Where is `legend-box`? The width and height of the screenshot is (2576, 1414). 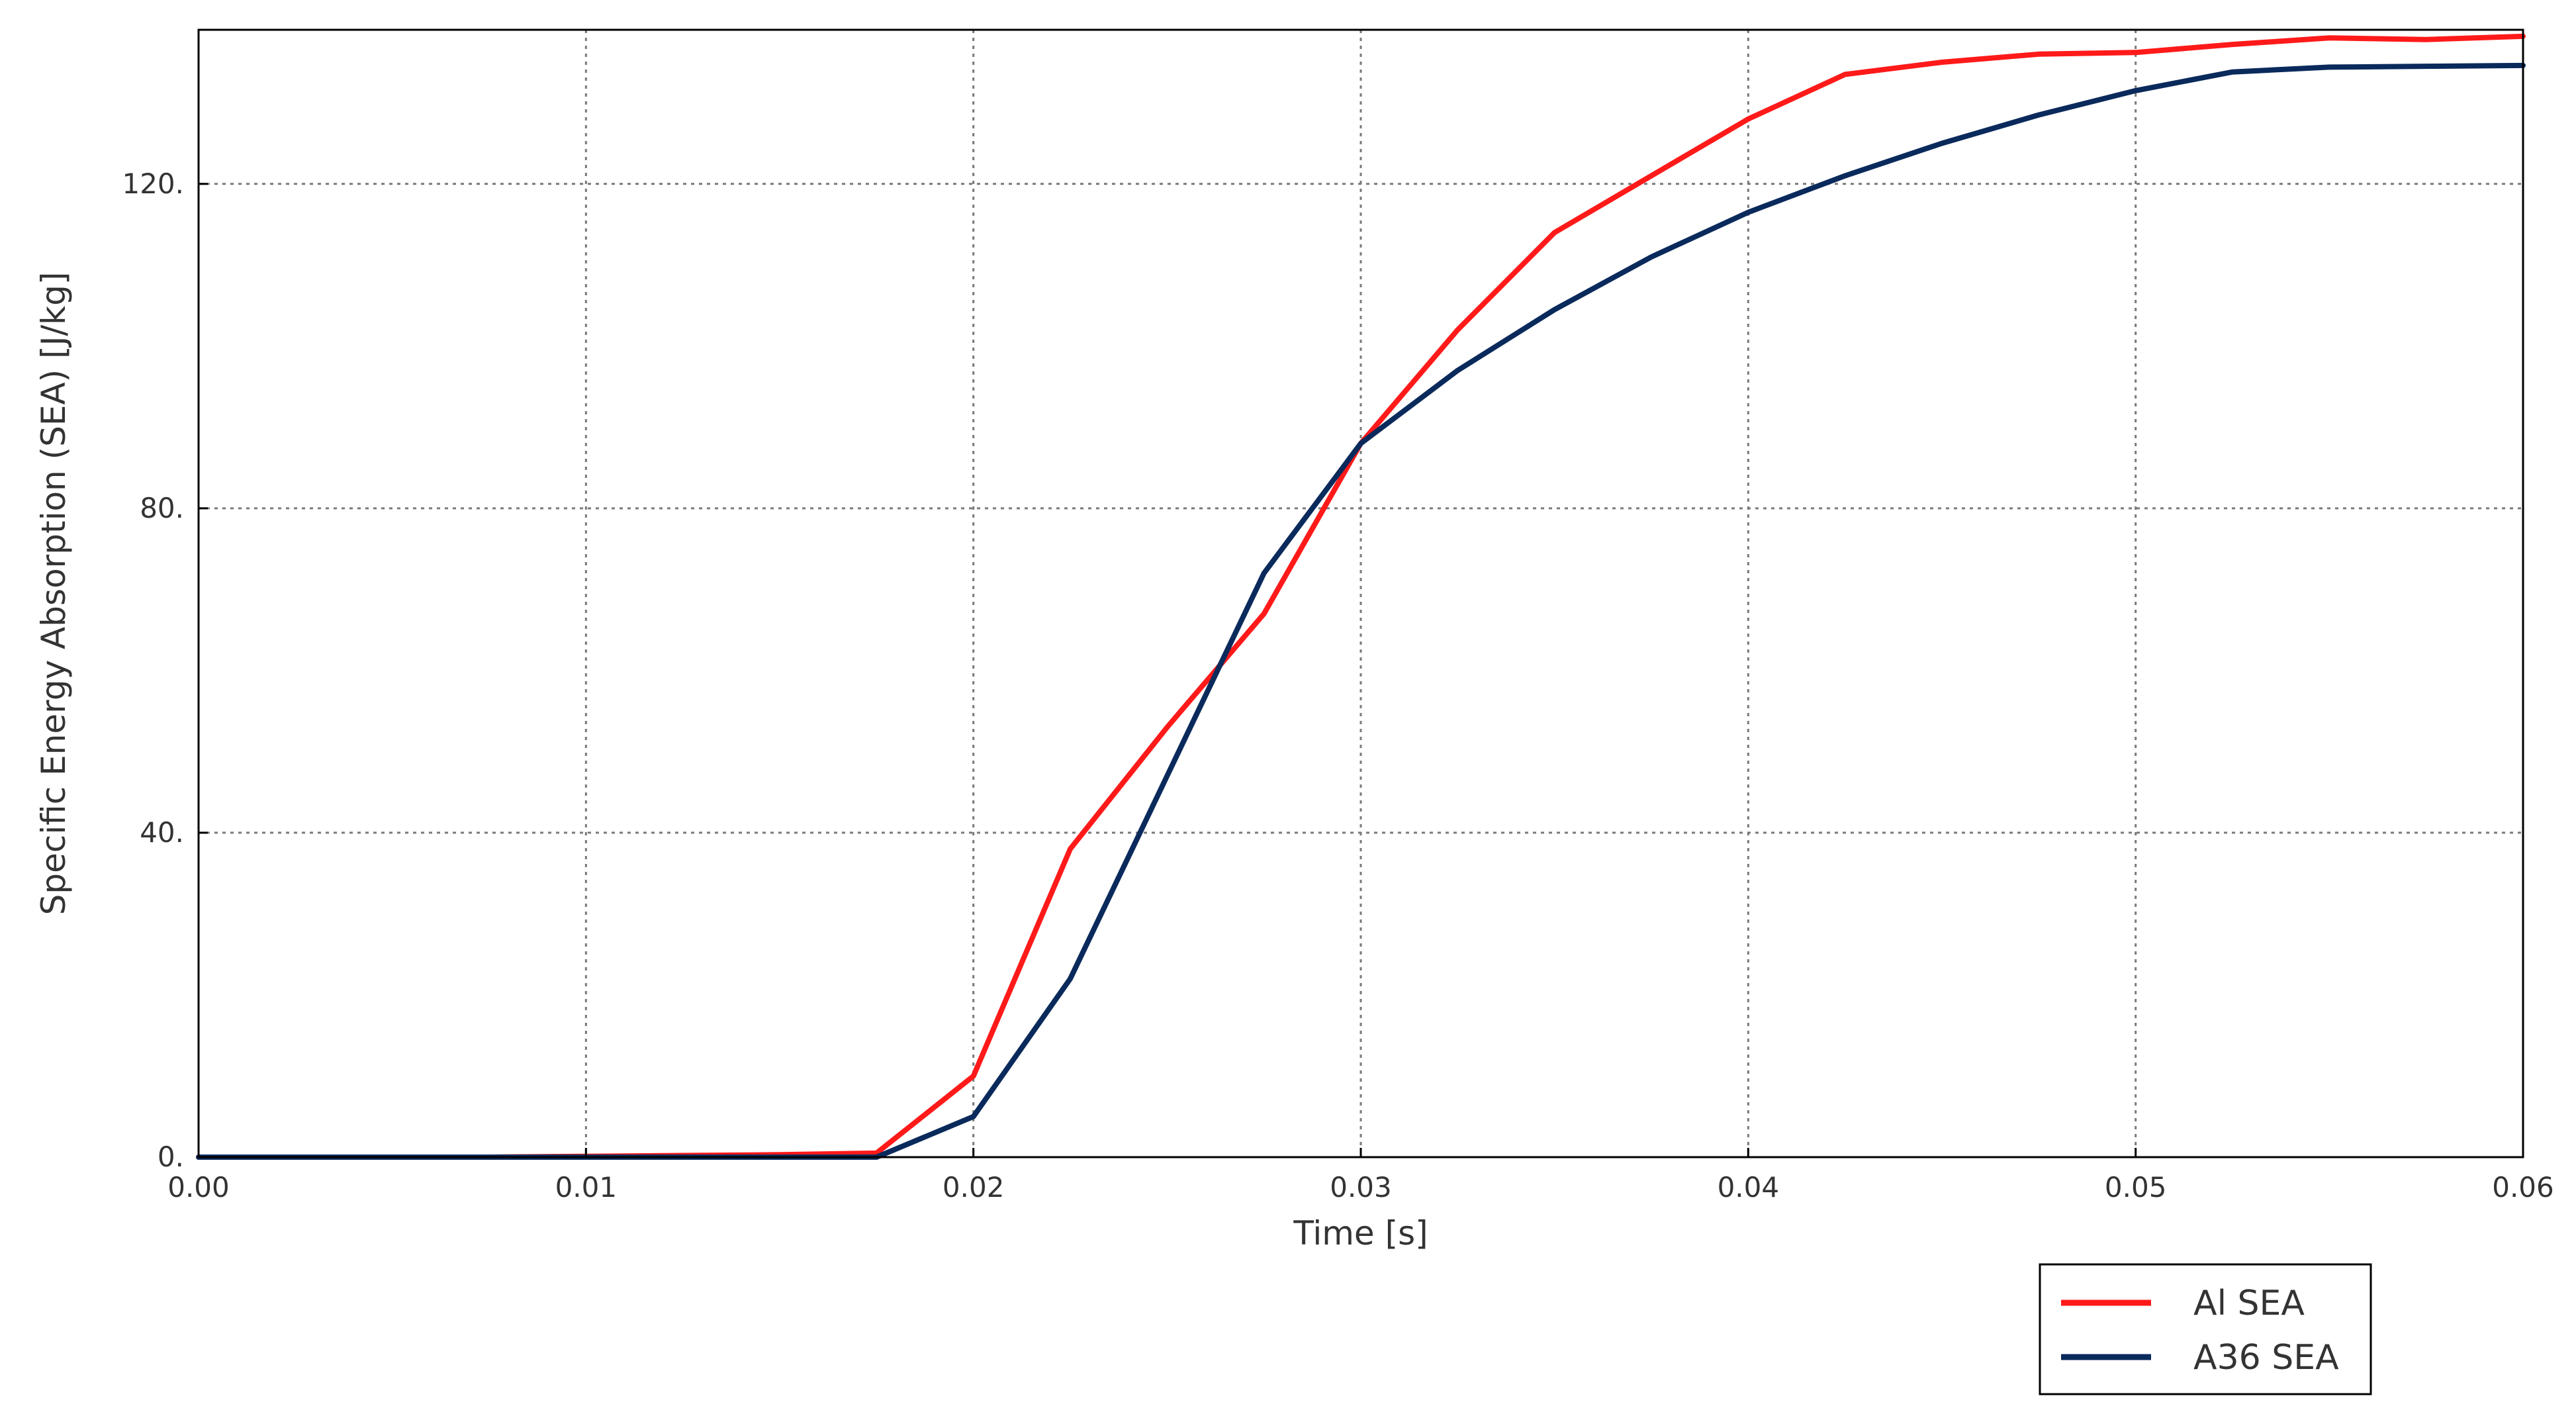 legend-box is located at coordinates (2205, 1329).